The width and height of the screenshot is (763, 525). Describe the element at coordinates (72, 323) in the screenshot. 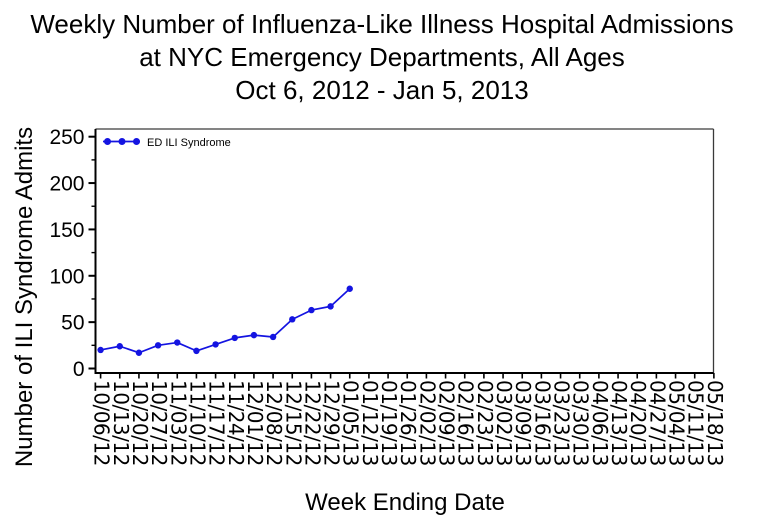

I see `y-tick-label: 50` at that location.